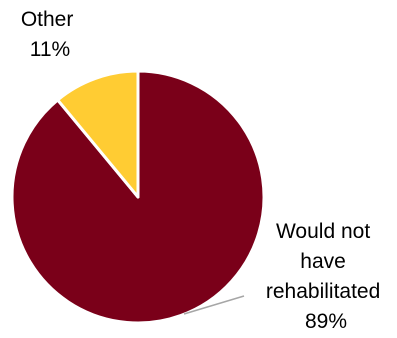  What do you see at coordinates (98, 134) in the screenshot?
I see `pie-slice-other` at bounding box center [98, 134].